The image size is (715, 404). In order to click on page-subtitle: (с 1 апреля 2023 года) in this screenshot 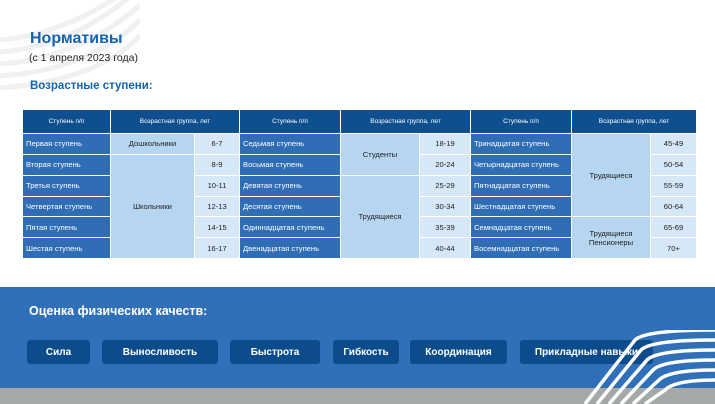, I will do `click(83, 58)`.